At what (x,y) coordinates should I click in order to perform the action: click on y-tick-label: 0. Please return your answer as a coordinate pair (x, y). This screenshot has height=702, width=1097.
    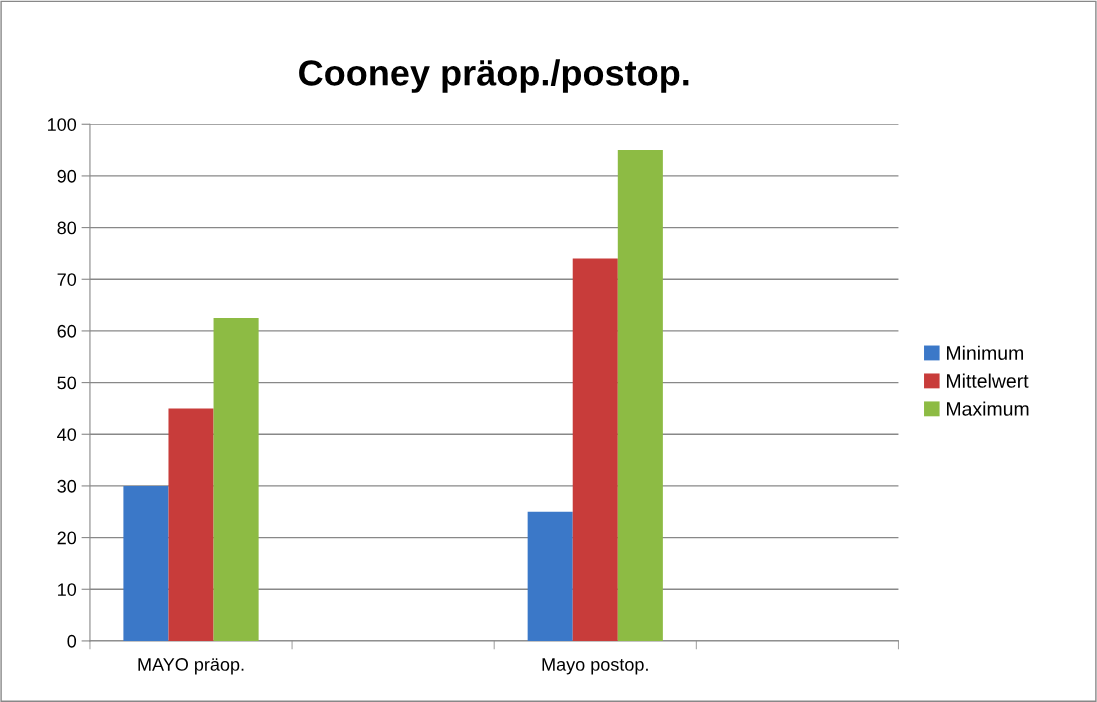
    Looking at the image, I should click on (72, 641).